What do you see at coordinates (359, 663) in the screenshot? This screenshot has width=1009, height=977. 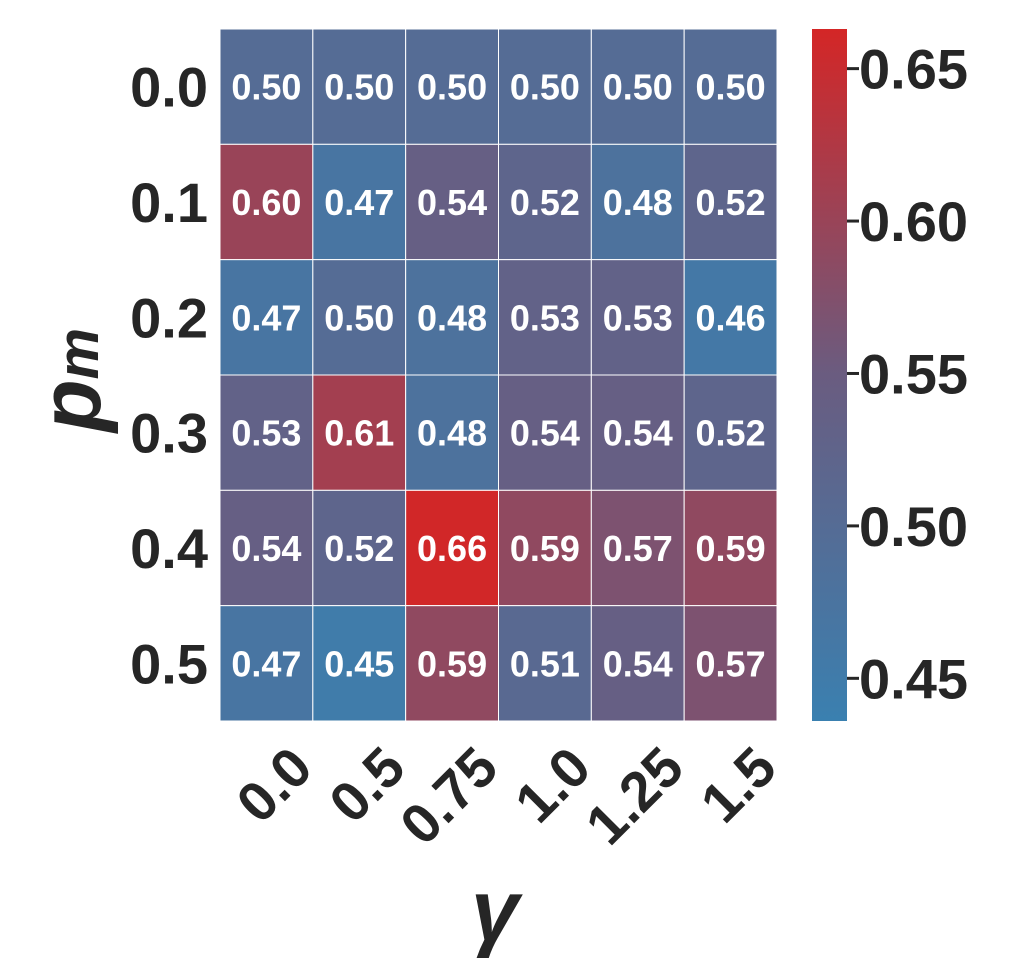 I see `heatmap-cell-label-r5-c1: 0.45` at bounding box center [359, 663].